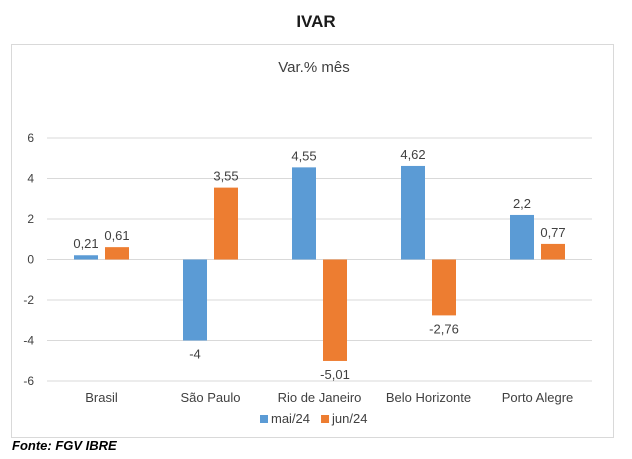  Describe the element at coordinates (101, 397) in the screenshot. I see `x-tick-label: Brasil` at that location.